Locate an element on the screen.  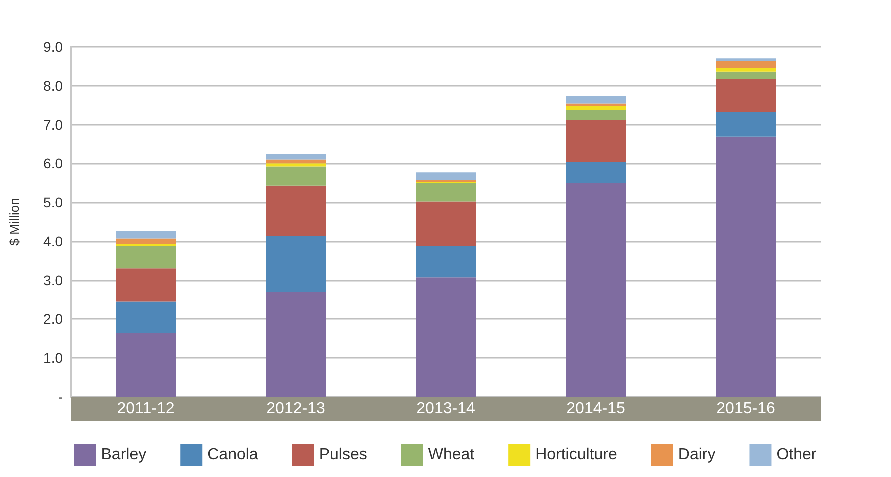
legend-label: Wheat is located at coordinates (452, 455).